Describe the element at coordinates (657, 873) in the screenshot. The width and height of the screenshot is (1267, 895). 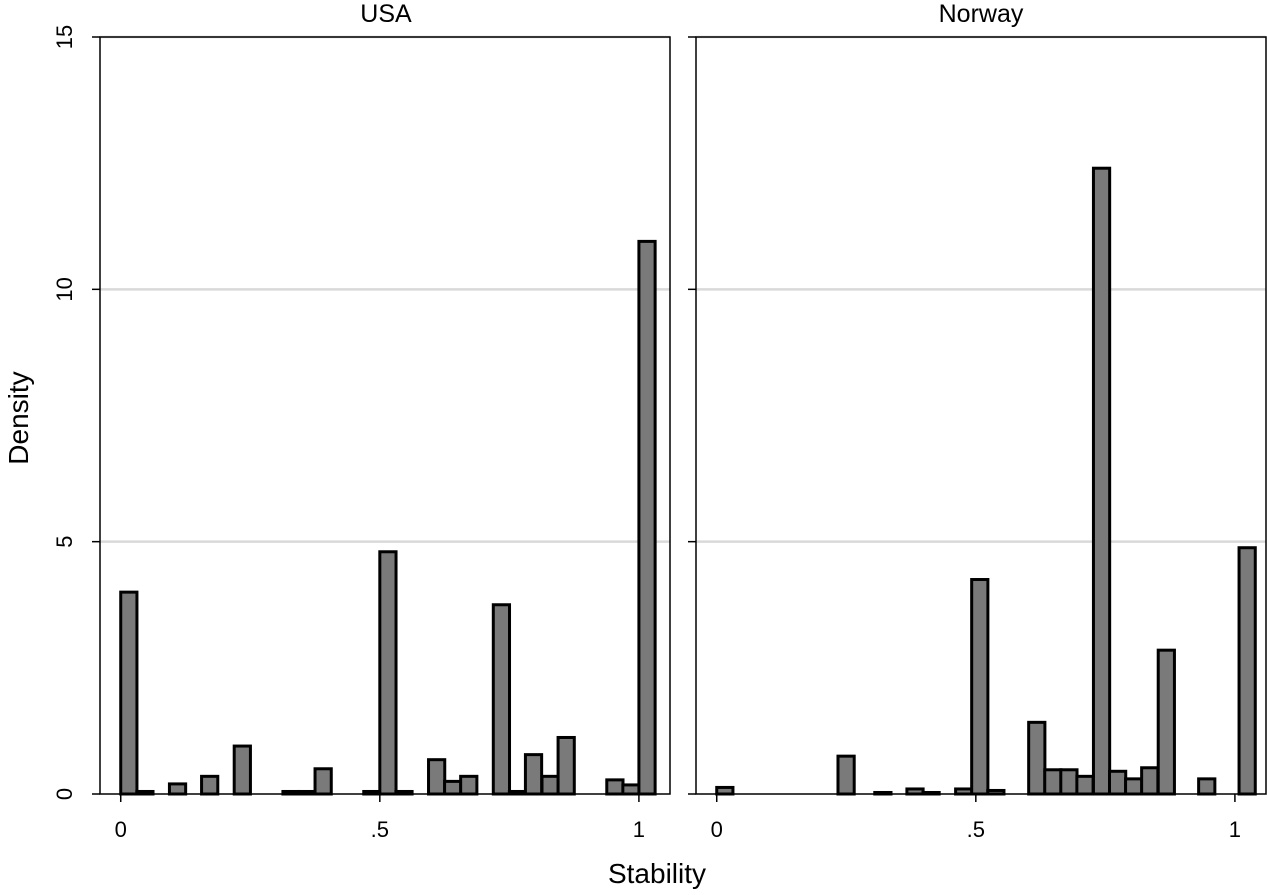
I see `x-axis-title: Stability` at that location.